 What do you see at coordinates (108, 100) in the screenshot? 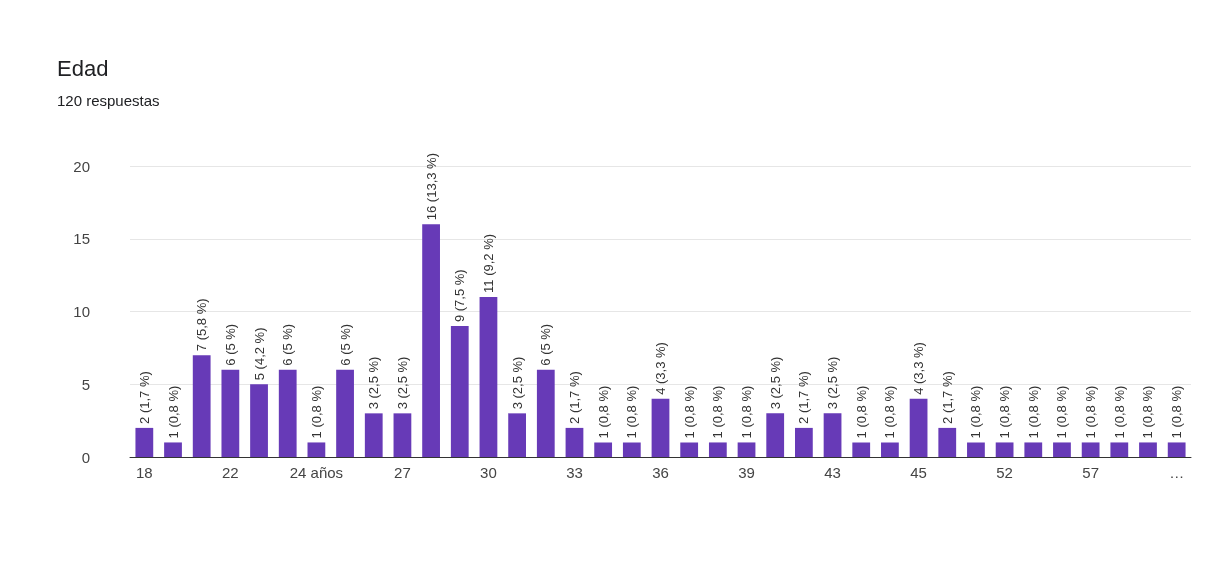
I see `chart-subtitle: 120 respuestas` at bounding box center [108, 100].